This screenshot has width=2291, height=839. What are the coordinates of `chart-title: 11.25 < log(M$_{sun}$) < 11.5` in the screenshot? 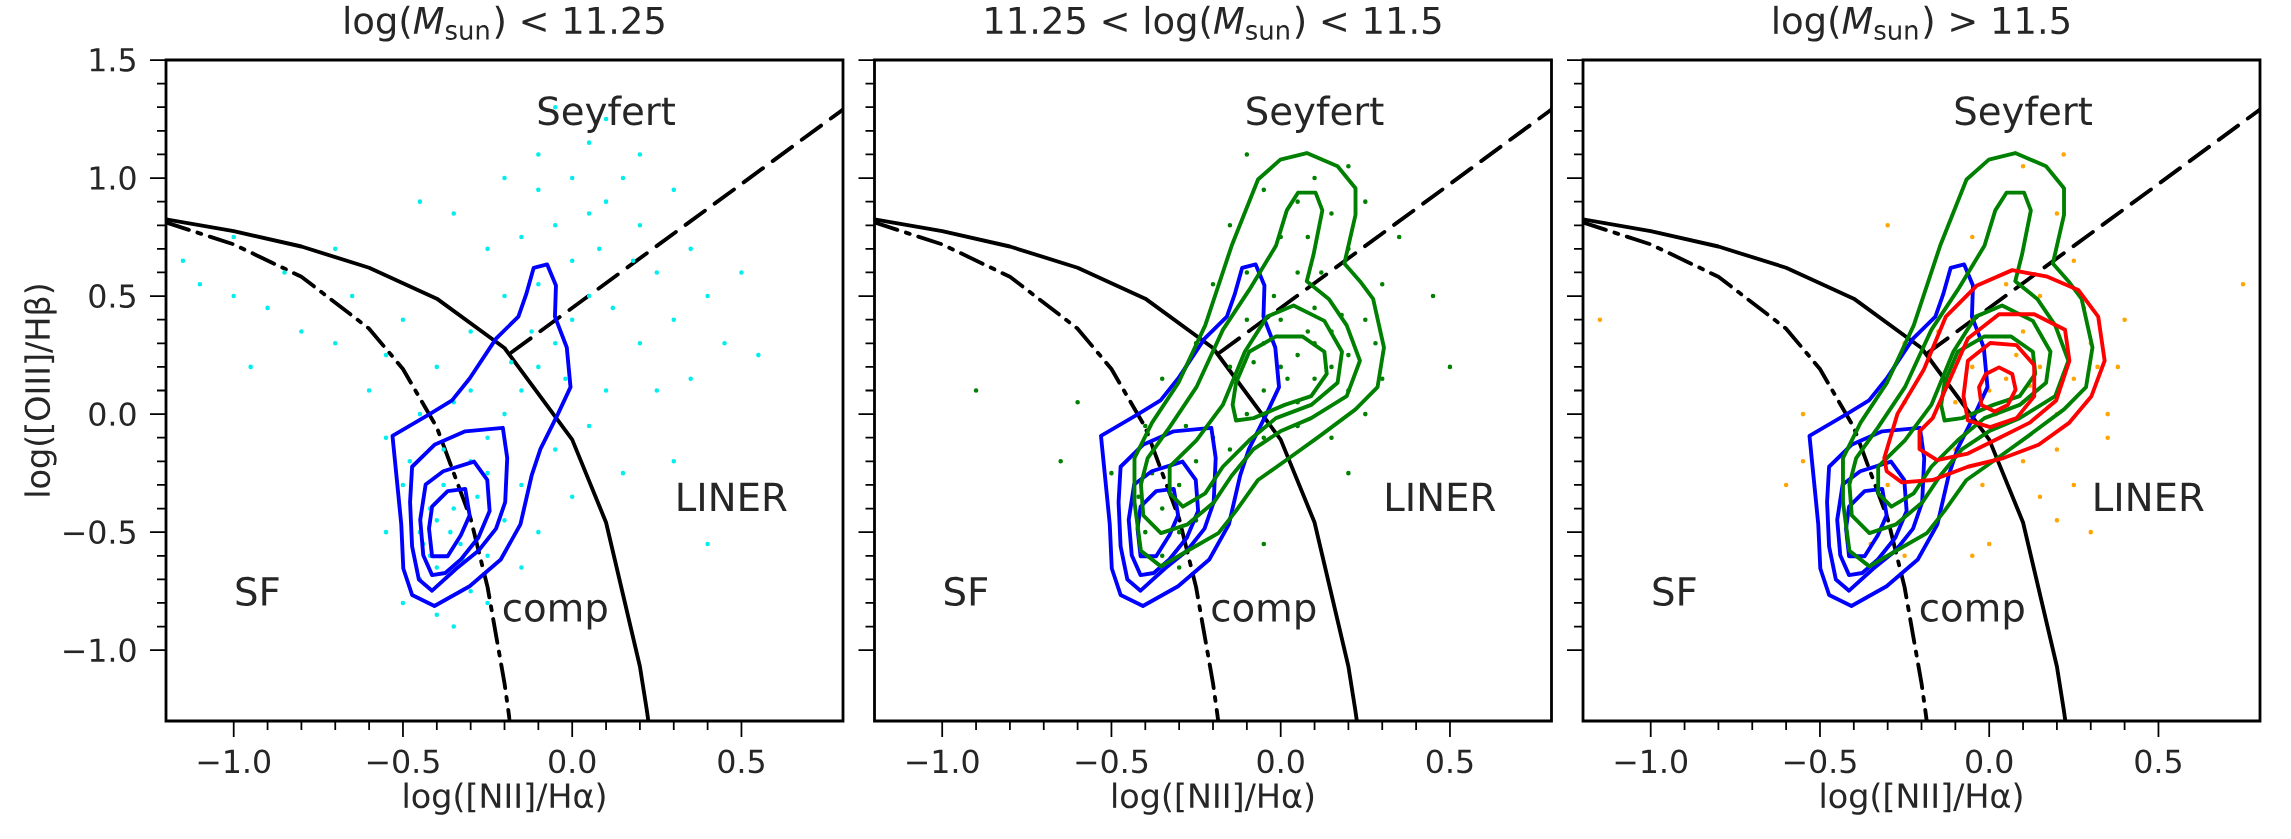 It's located at (1213, 23).